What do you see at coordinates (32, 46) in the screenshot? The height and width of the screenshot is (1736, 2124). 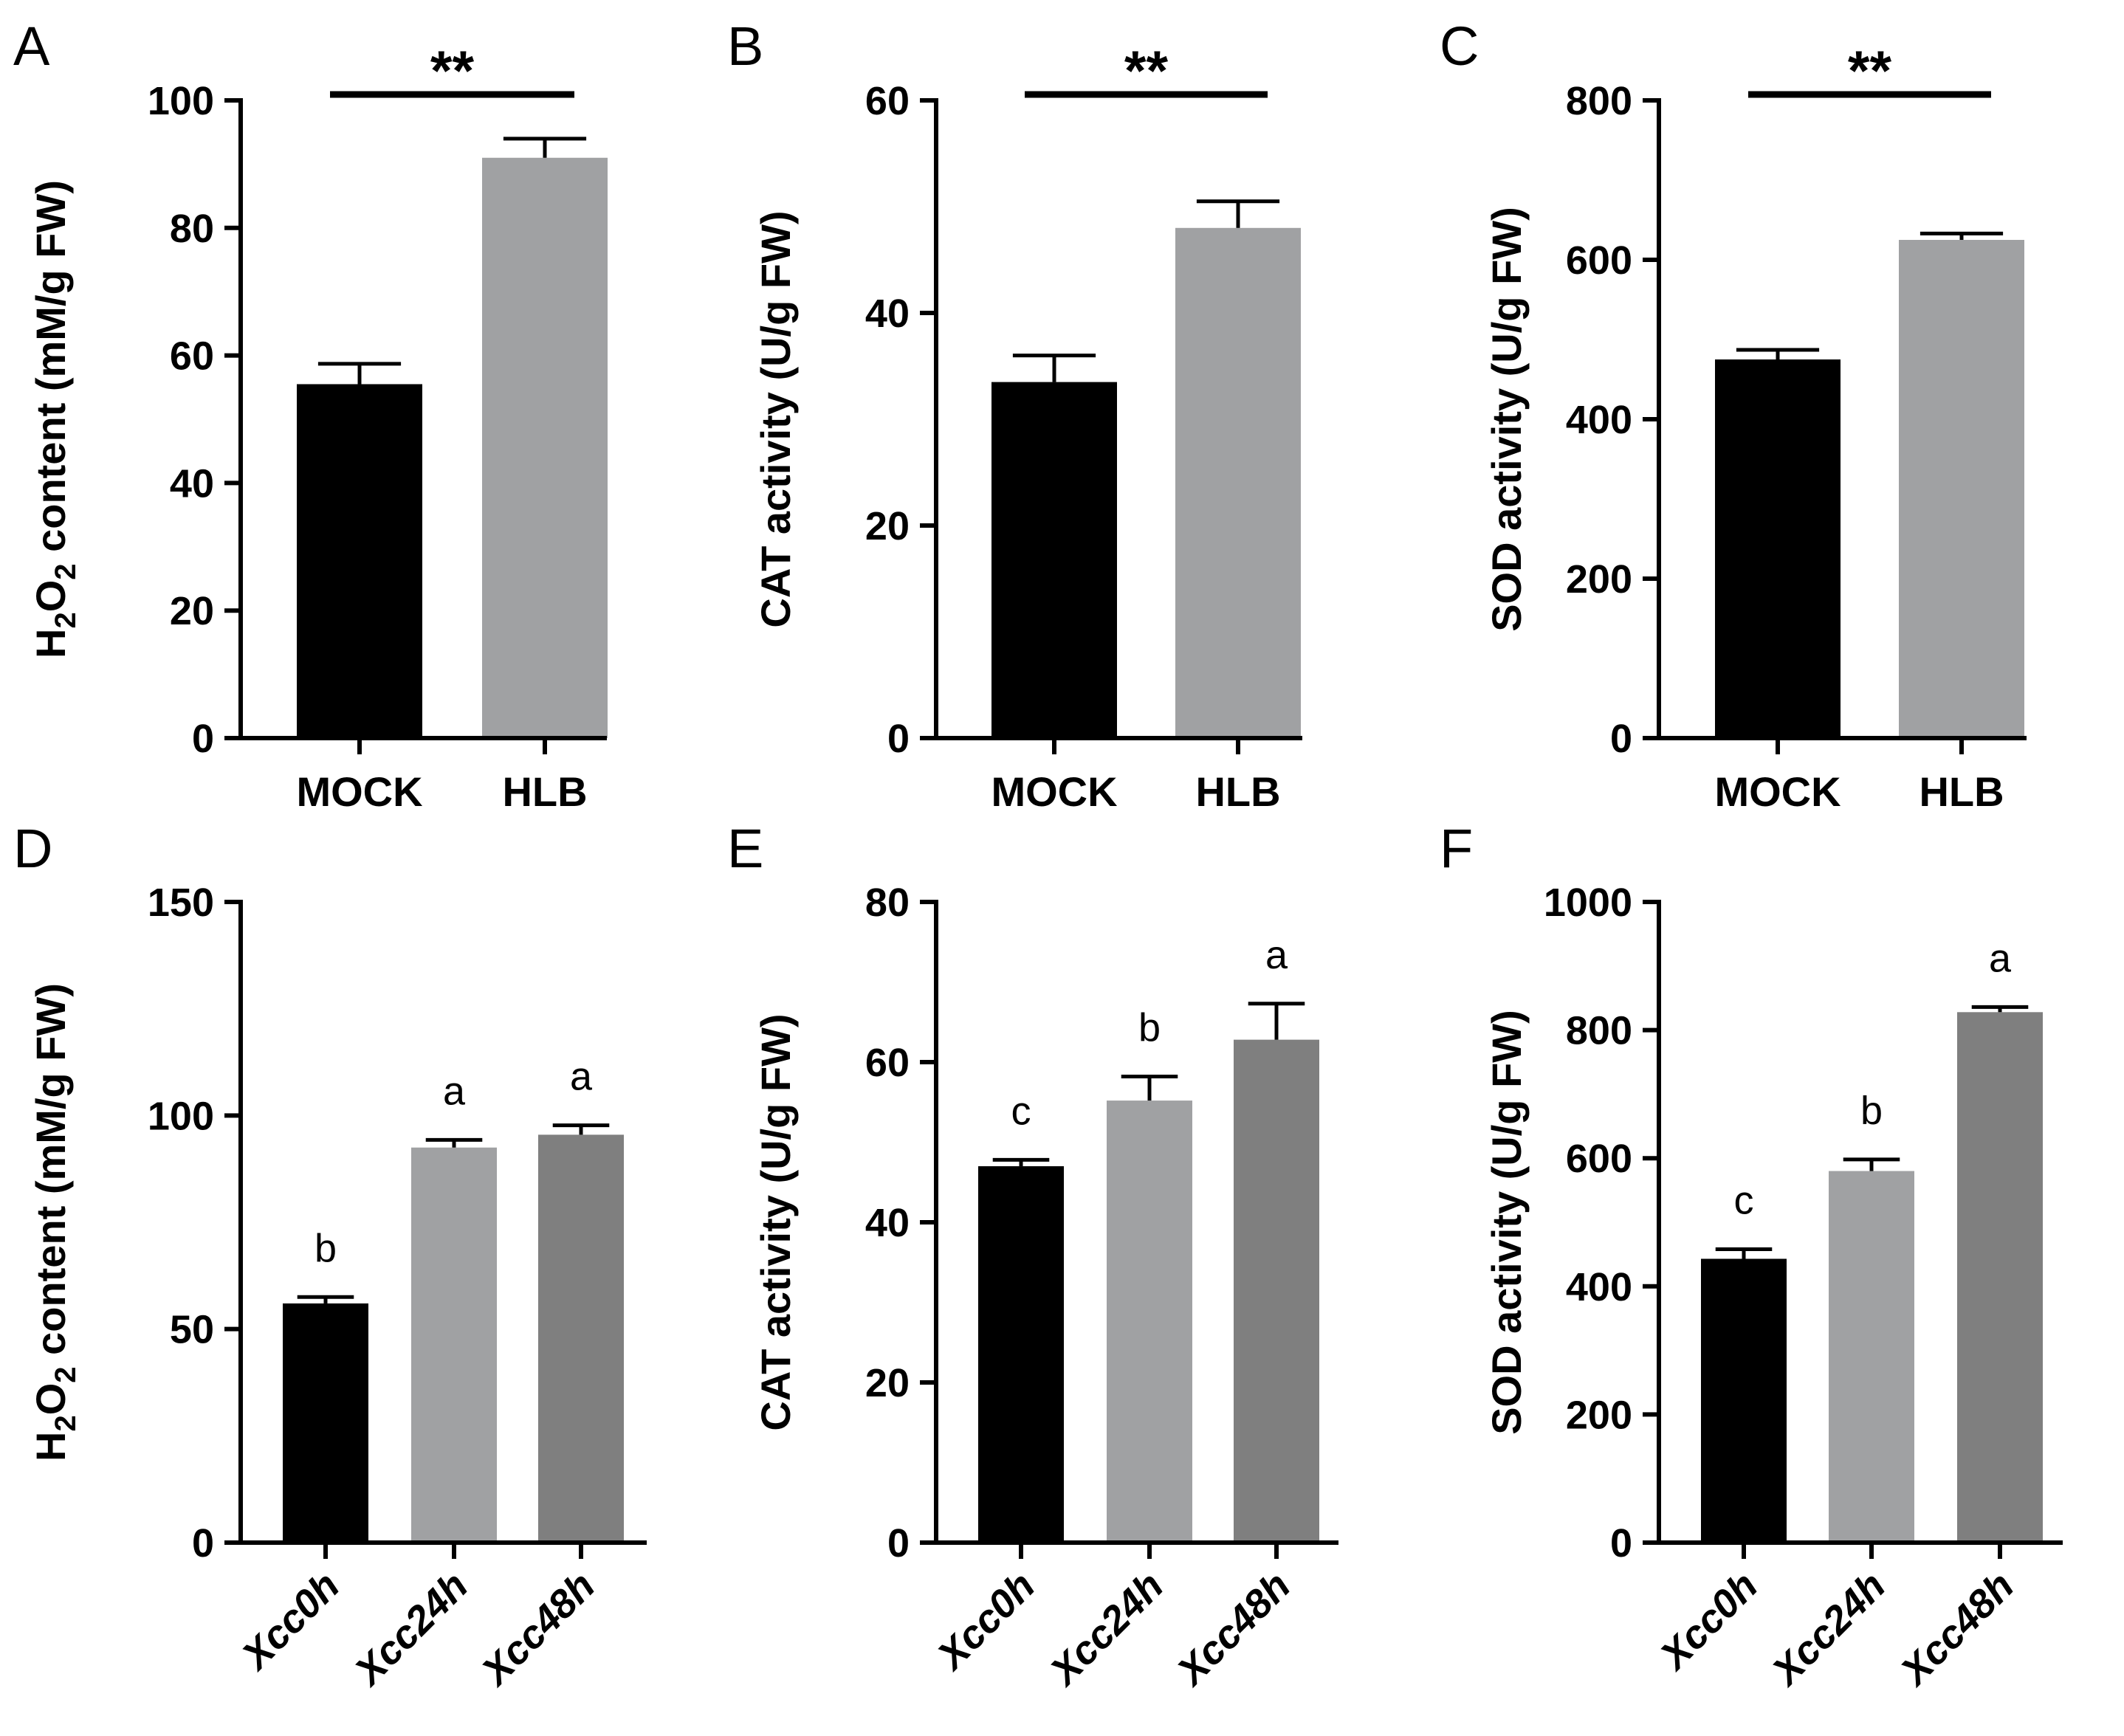 I see `panel-letter: A` at bounding box center [32, 46].